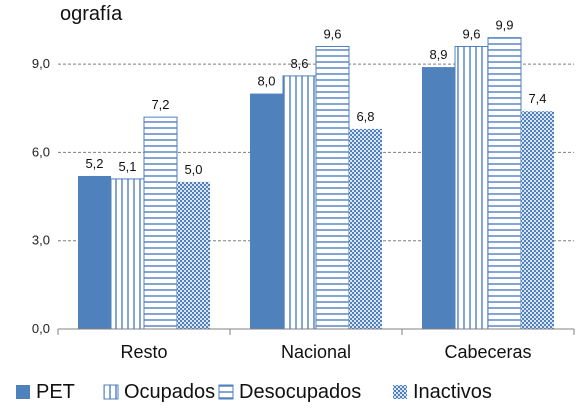 The height and width of the screenshot is (409, 585). I want to click on data-label: 8,9, so click(438, 54).